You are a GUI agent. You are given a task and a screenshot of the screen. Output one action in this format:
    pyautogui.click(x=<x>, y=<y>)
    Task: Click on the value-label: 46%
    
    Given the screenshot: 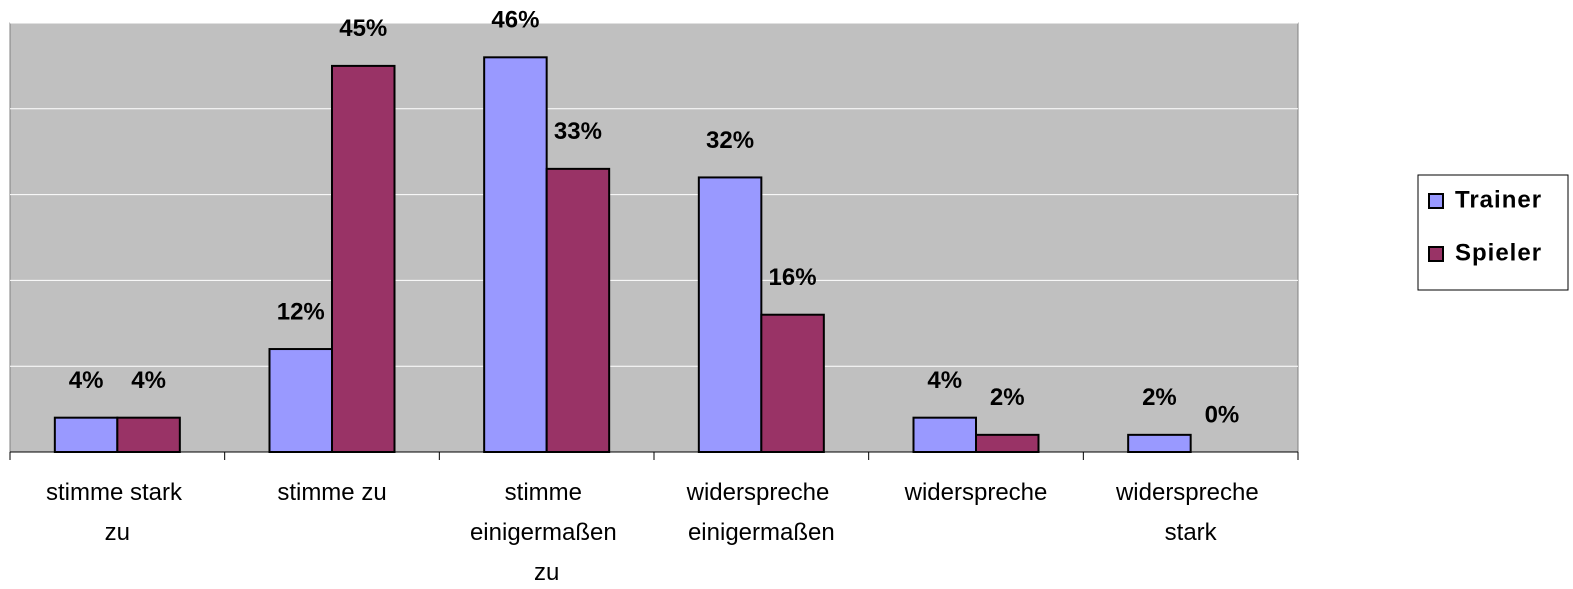 What is the action you would take?
    pyautogui.click(x=515, y=20)
    